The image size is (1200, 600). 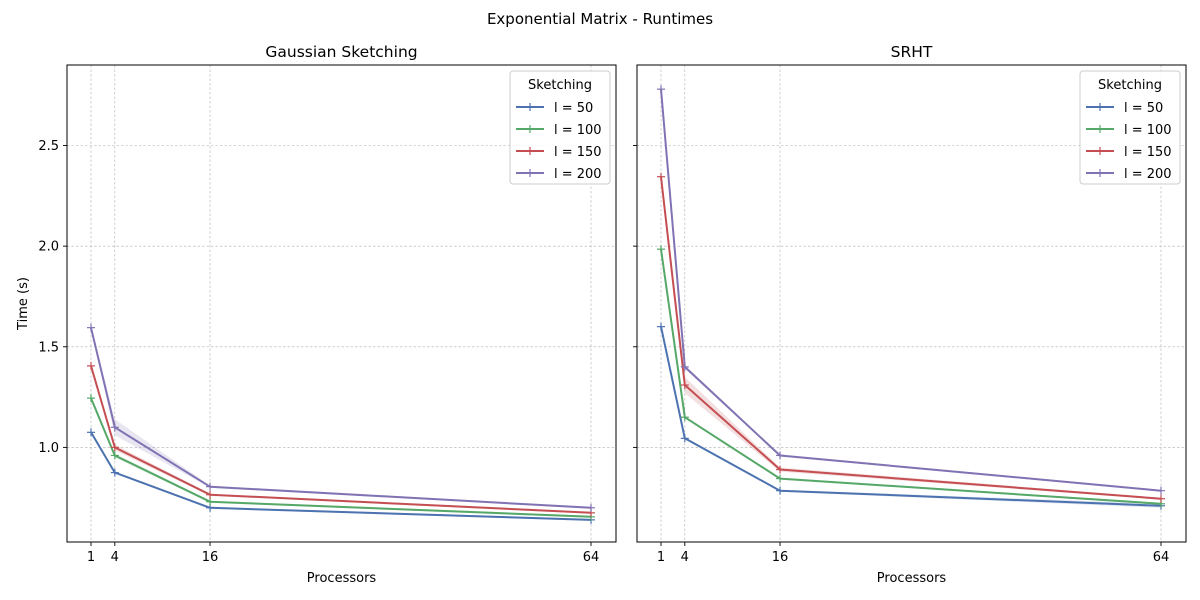 I want to click on y-tick-label: 1.0, so click(x=48, y=448).